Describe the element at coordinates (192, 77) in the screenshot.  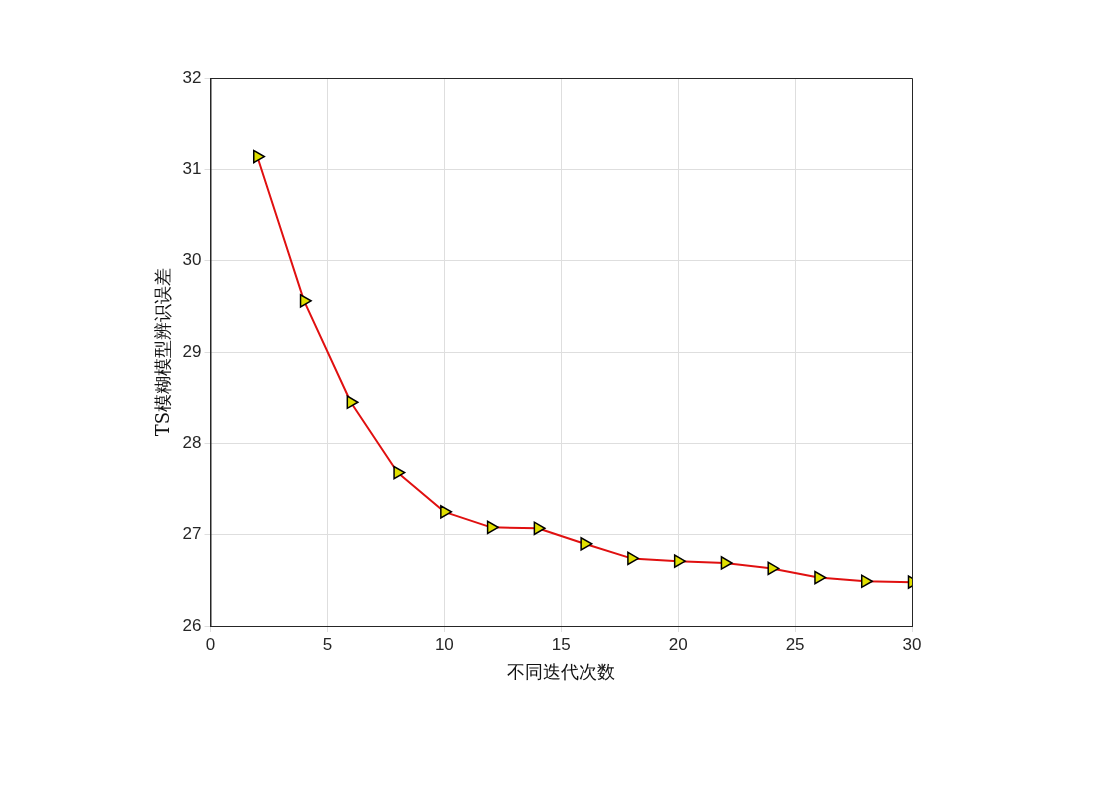
I see `y-tick-label: 32` at that location.